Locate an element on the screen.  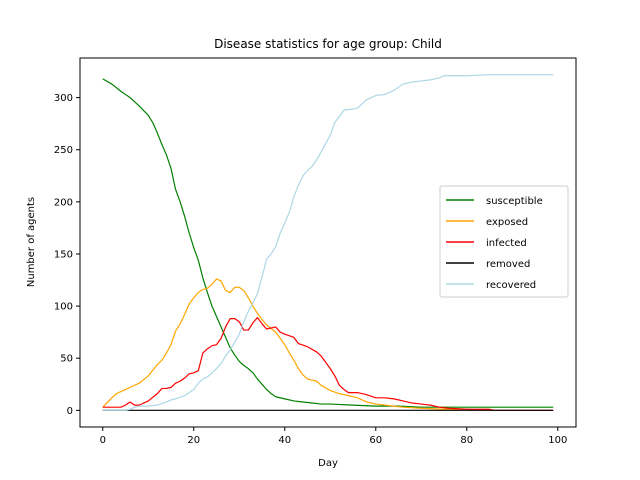
legend-label-removed: removed is located at coordinates (508, 264).